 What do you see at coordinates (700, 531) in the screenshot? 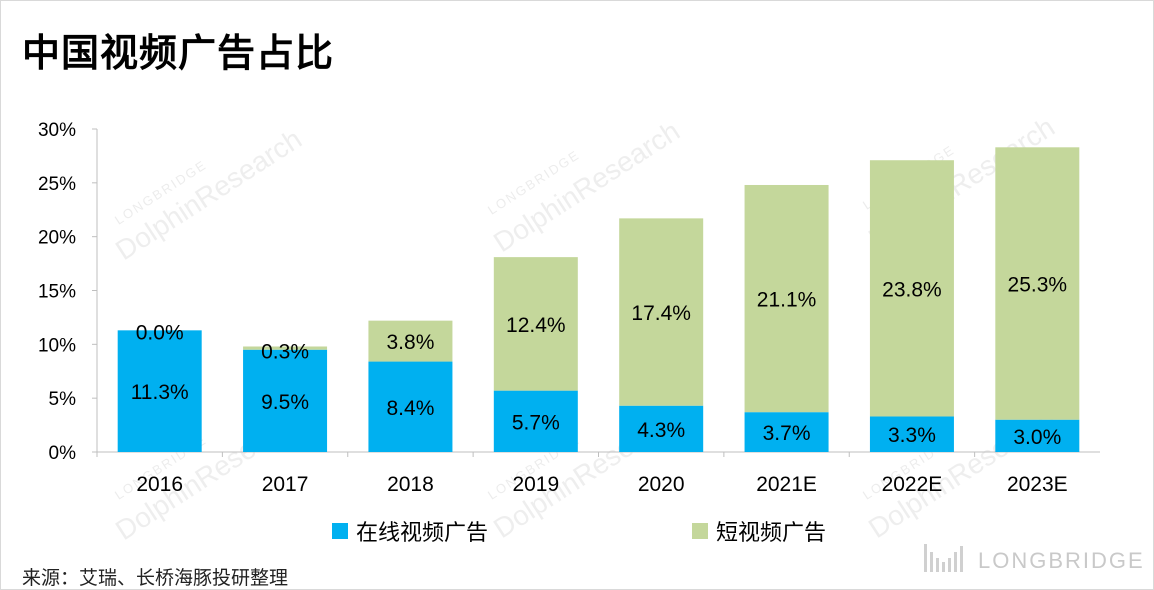
I see `legend-swatch-short` at bounding box center [700, 531].